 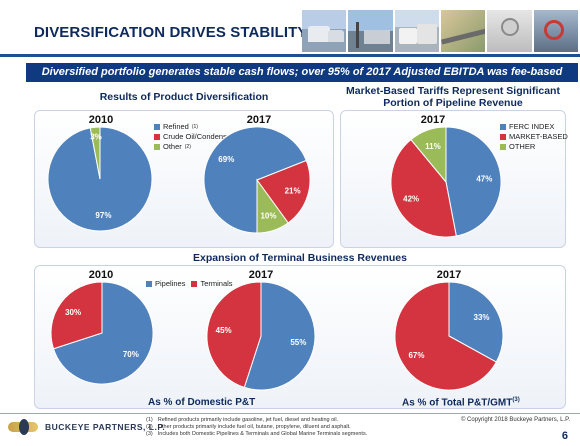 I want to click on legend-label: MARKET-BASED, so click(x=538, y=136).